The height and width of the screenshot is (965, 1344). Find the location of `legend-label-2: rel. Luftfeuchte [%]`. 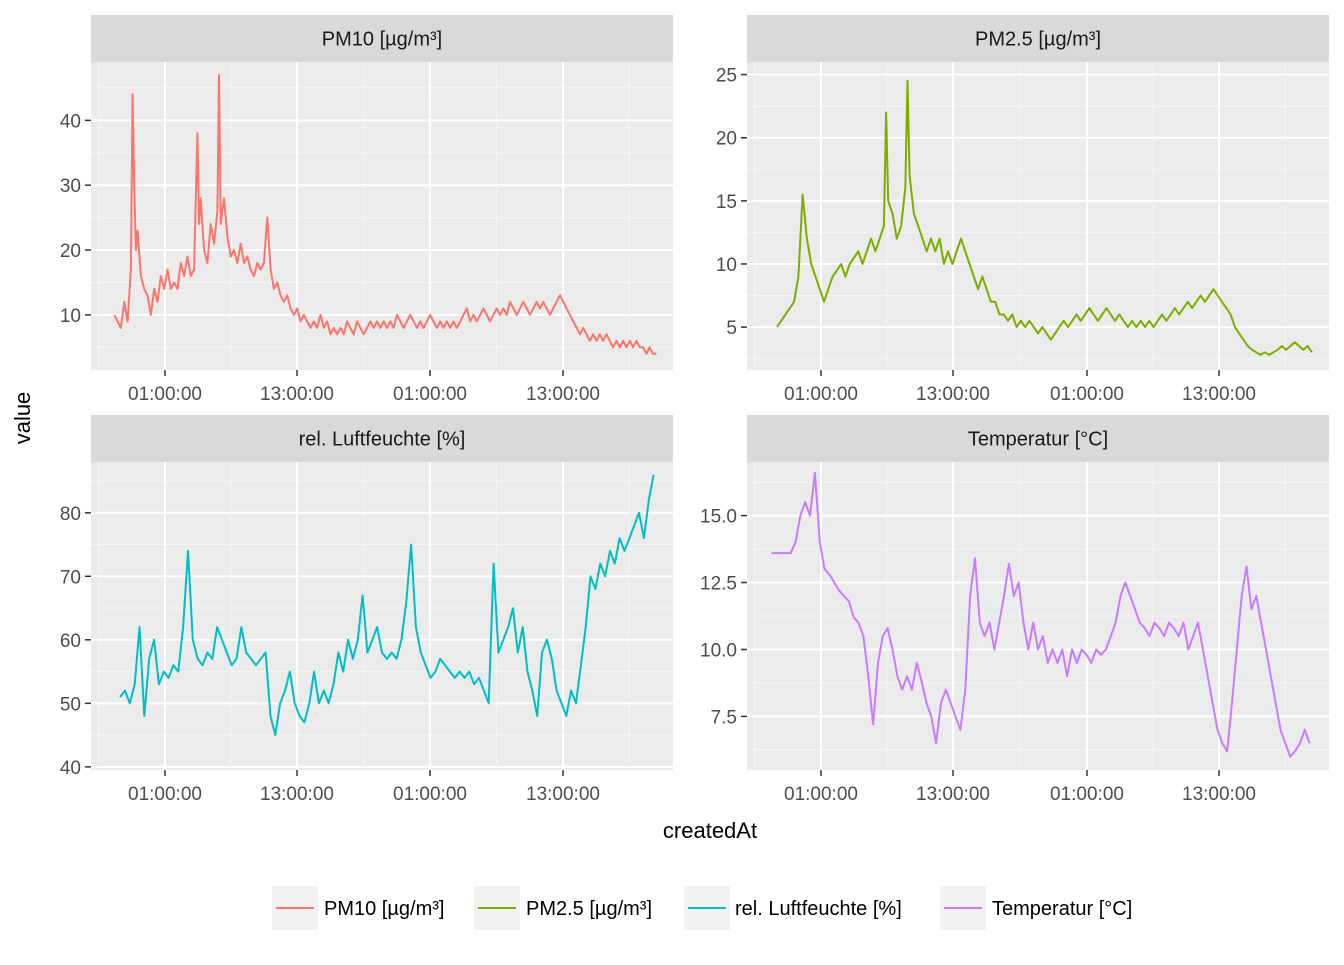

legend-label-2: rel. Luftfeuchte [%] is located at coordinates (818, 909).